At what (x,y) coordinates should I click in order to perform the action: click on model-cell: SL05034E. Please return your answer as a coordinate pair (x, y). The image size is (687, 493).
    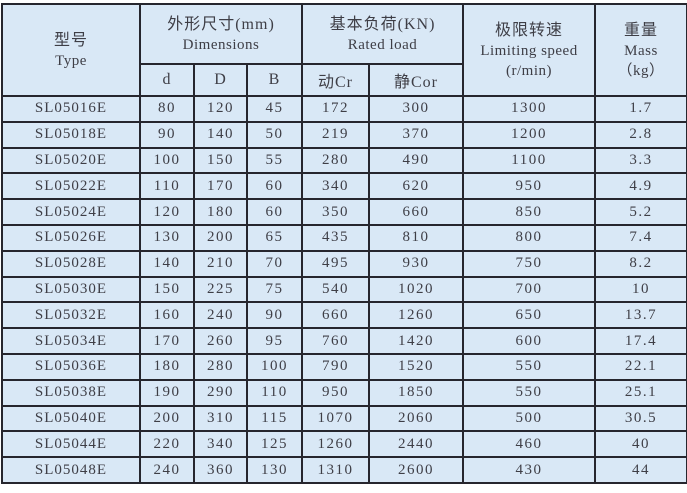
    Looking at the image, I should click on (71, 341).